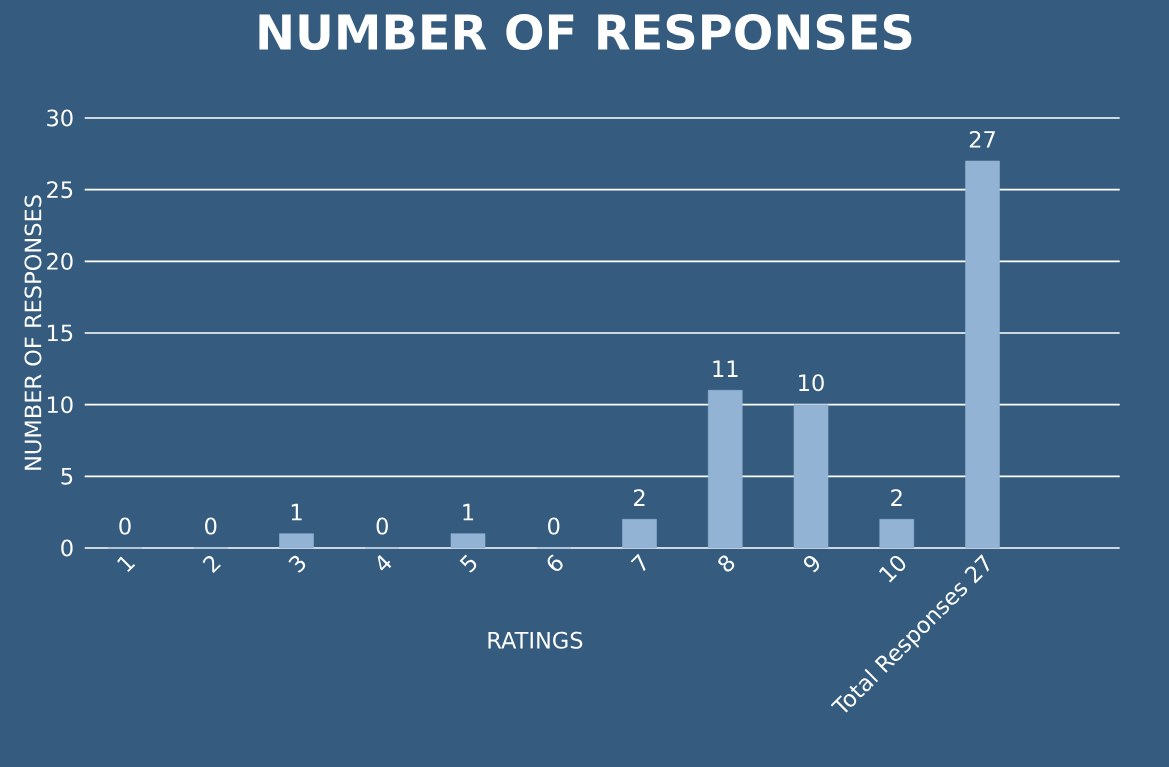  Describe the element at coordinates (555, 562) in the screenshot. I see `x-tick-label: 6` at that location.